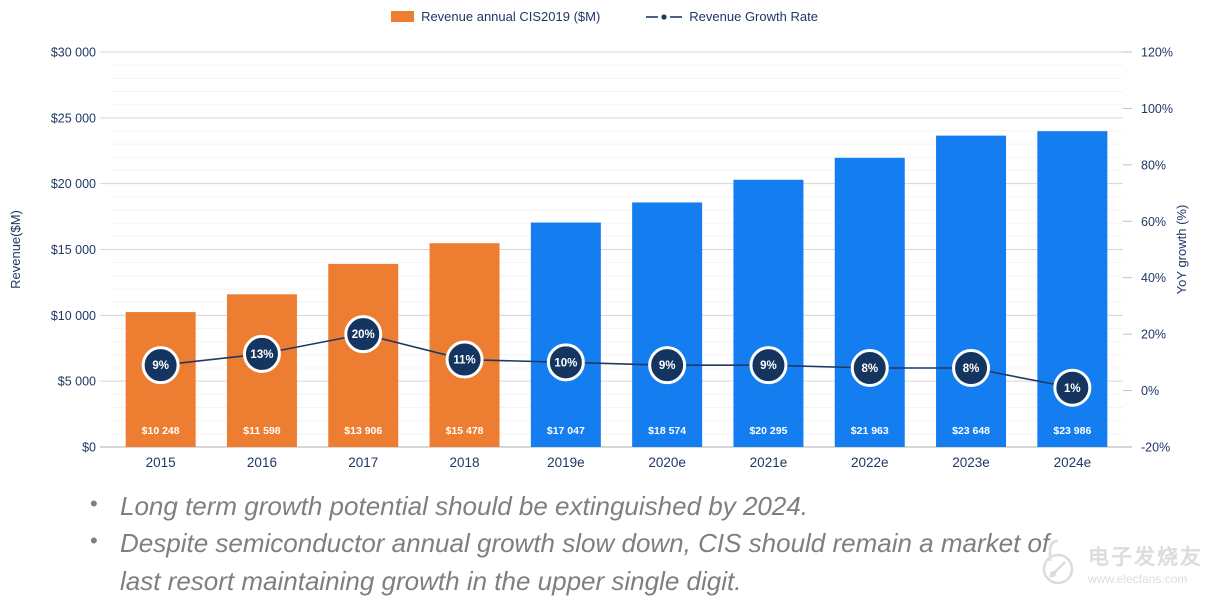  Describe the element at coordinates (161, 431) in the screenshot. I see `bar-value-label-2015: $10 248` at that location.